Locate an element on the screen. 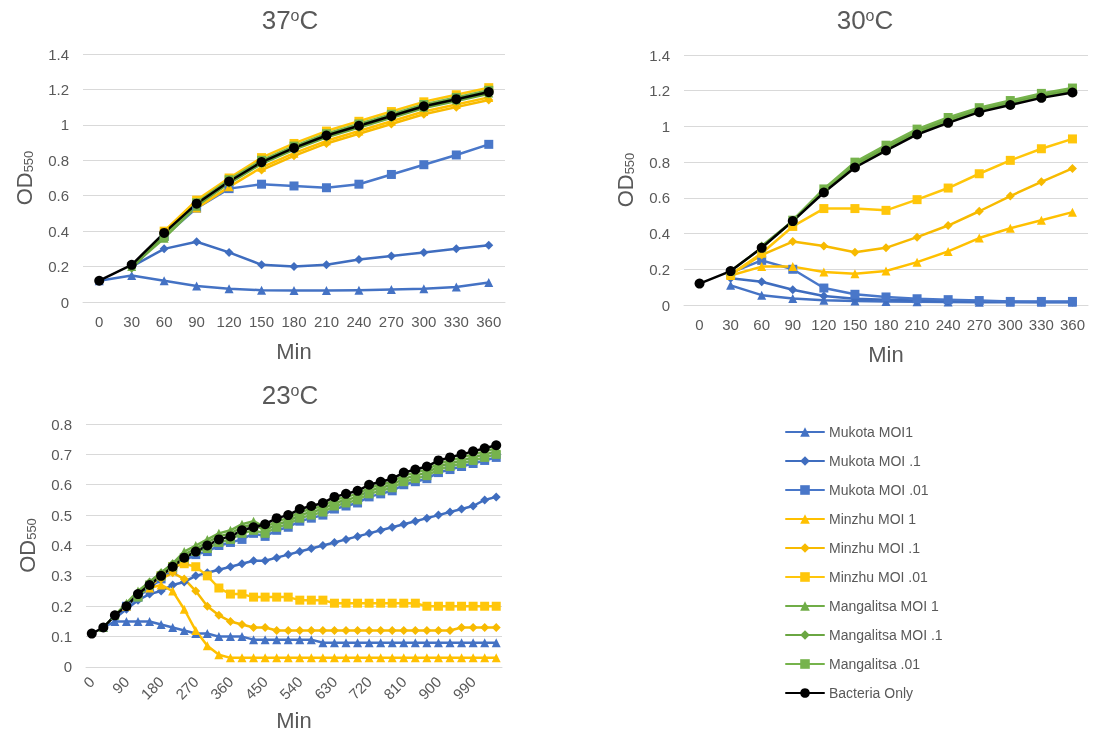  x-tick-label: 630 is located at coordinates (325, 687).